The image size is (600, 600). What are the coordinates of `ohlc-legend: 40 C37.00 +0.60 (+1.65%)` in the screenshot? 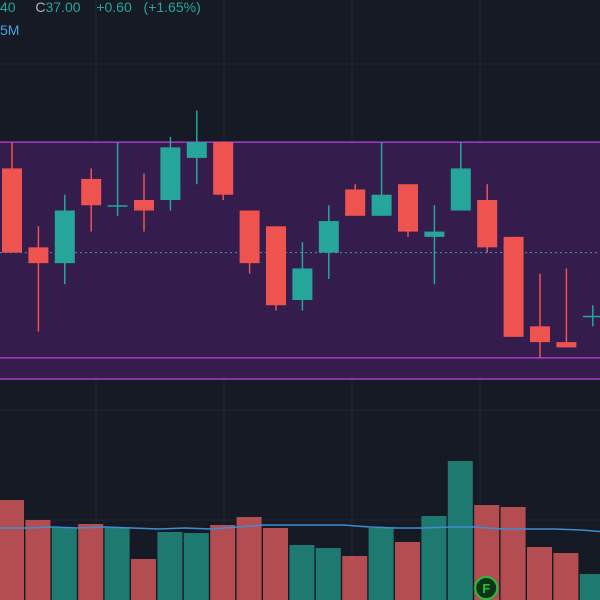 It's located at (100, 7).